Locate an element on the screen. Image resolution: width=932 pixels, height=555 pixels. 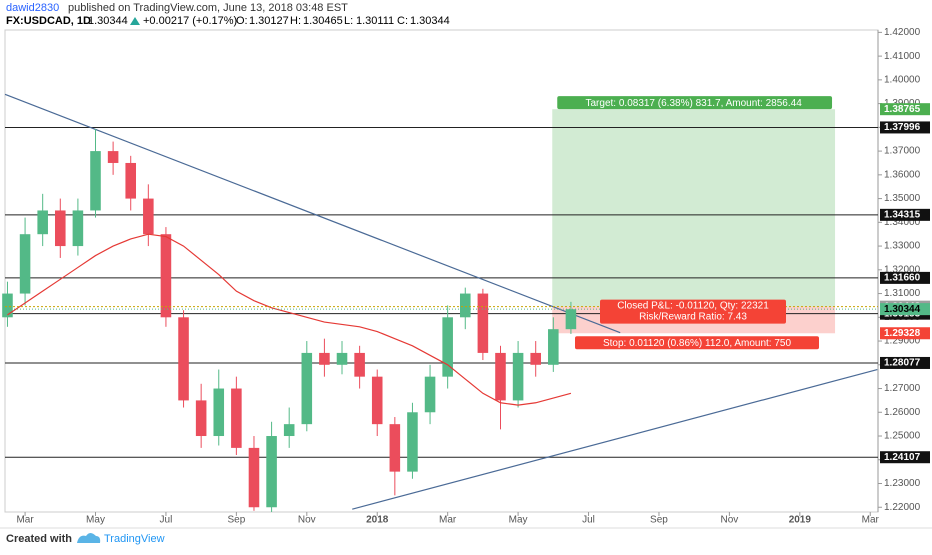
logo is located at coordinates (89, 538).